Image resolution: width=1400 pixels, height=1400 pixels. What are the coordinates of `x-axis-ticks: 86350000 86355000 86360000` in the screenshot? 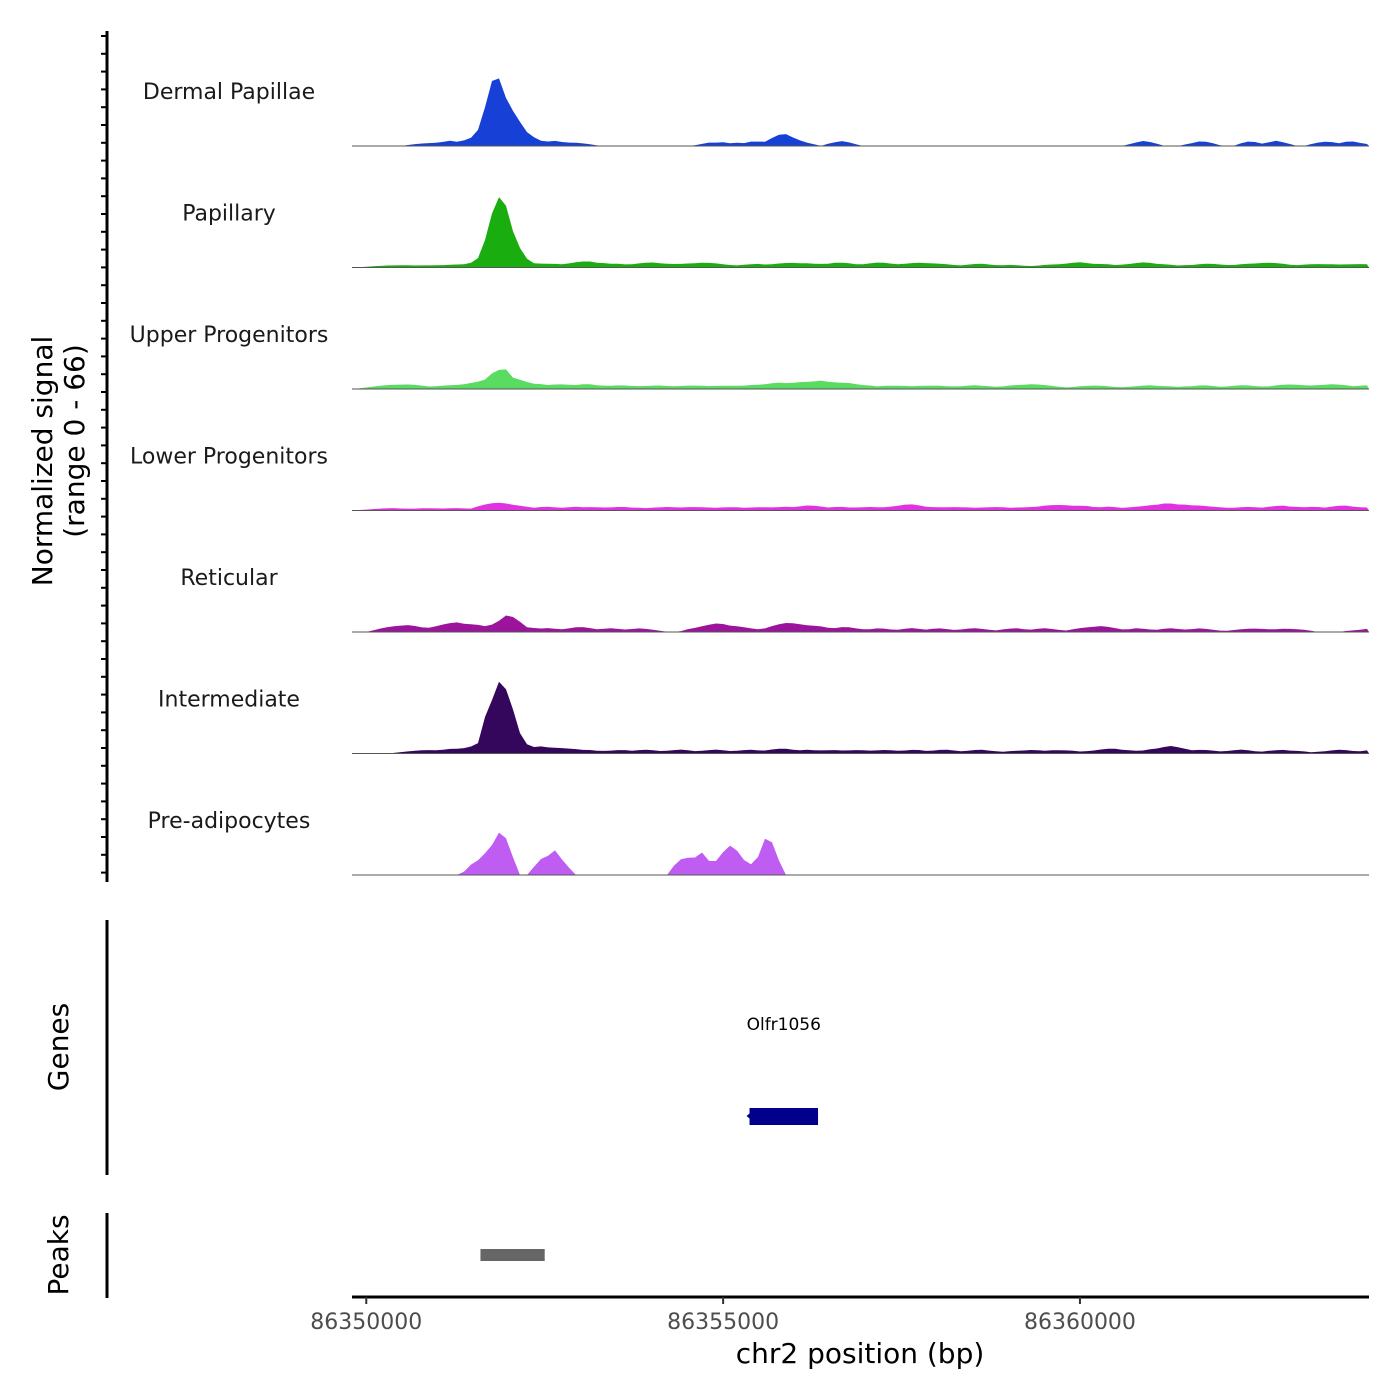 It's located at (723, 1316).